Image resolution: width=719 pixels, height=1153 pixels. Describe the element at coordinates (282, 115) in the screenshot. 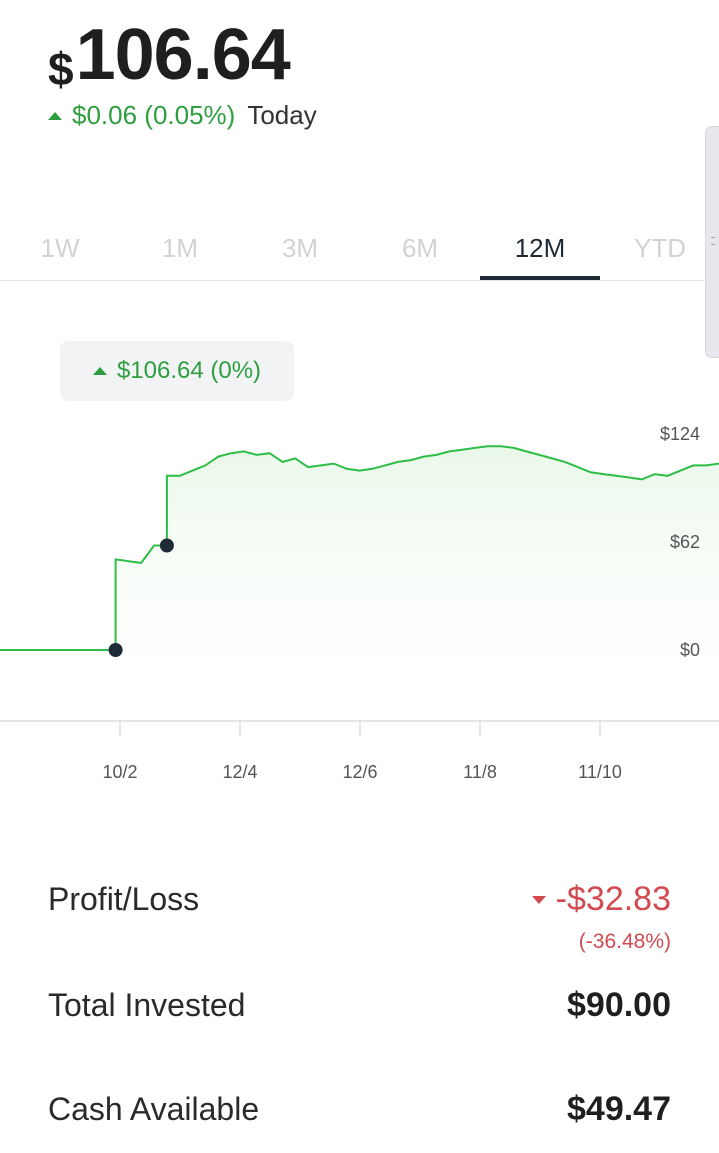

I see `today-label: Today` at that location.